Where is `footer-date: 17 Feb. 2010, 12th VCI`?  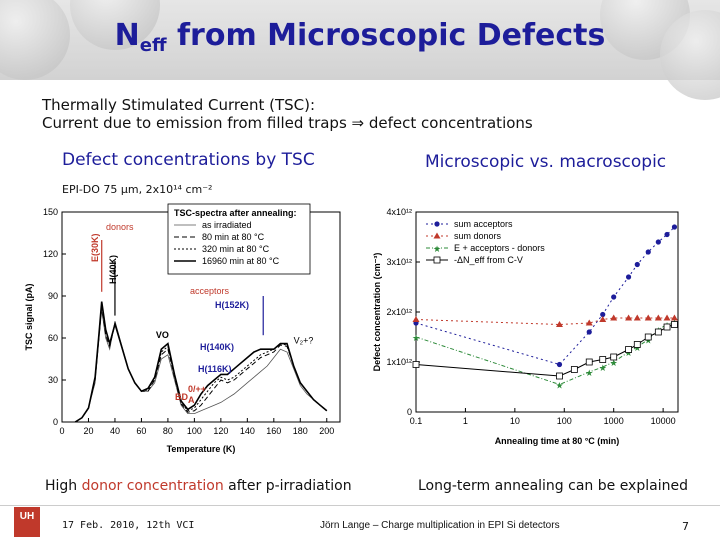 footer-date: 17 Feb. 2010, 12th VCI is located at coordinates (128, 525).